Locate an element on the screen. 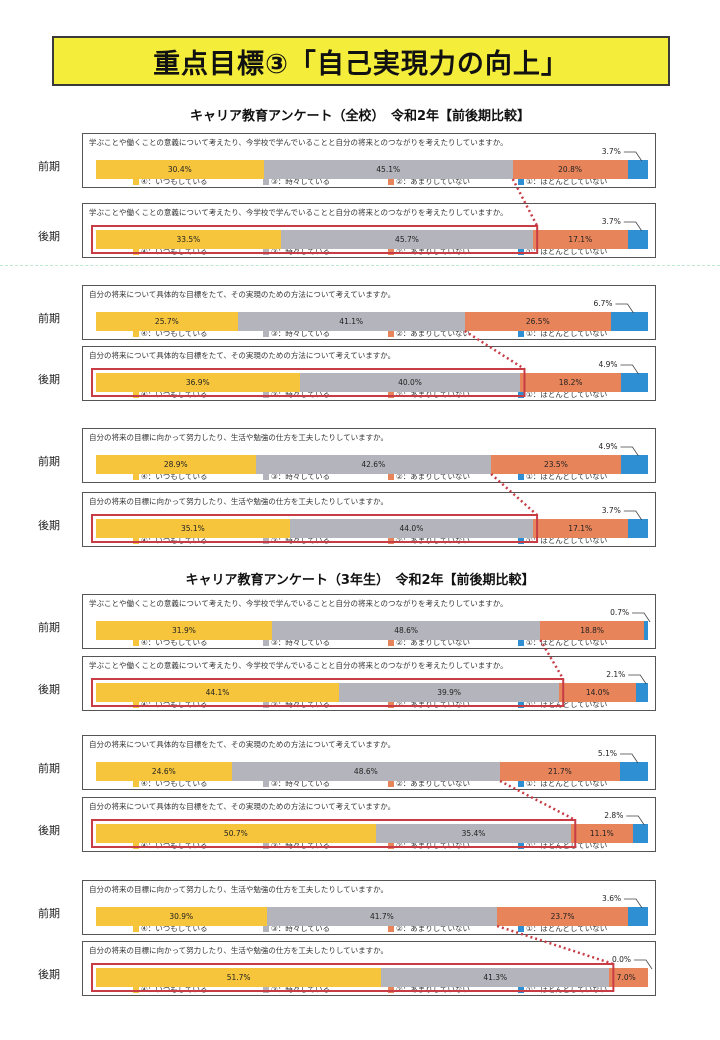 Image resolution: width=720 pixels, height=1040 pixels. data-label: 0.7% is located at coordinates (620, 612).